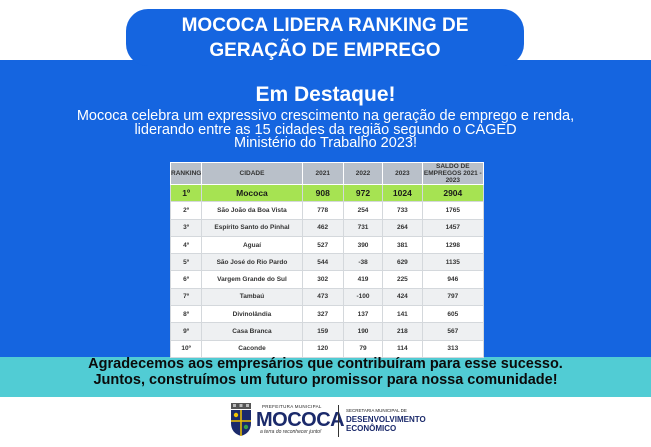 Image resolution: width=651 pixels, height=447 pixels. I want to click on cell-2022: 190, so click(363, 331).